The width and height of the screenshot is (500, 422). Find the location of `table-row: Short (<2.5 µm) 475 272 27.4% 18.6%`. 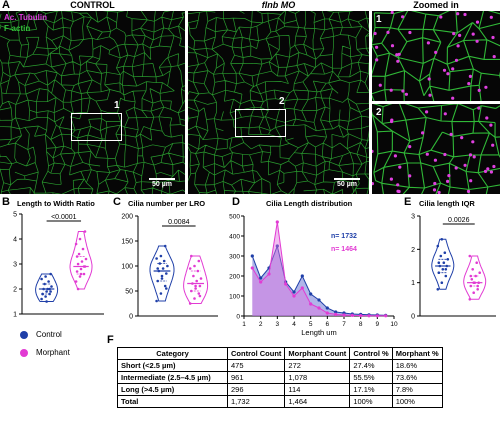

table-row: Short (<2.5 µm) 475 272 27.4% 18.6% is located at coordinates (280, 365).